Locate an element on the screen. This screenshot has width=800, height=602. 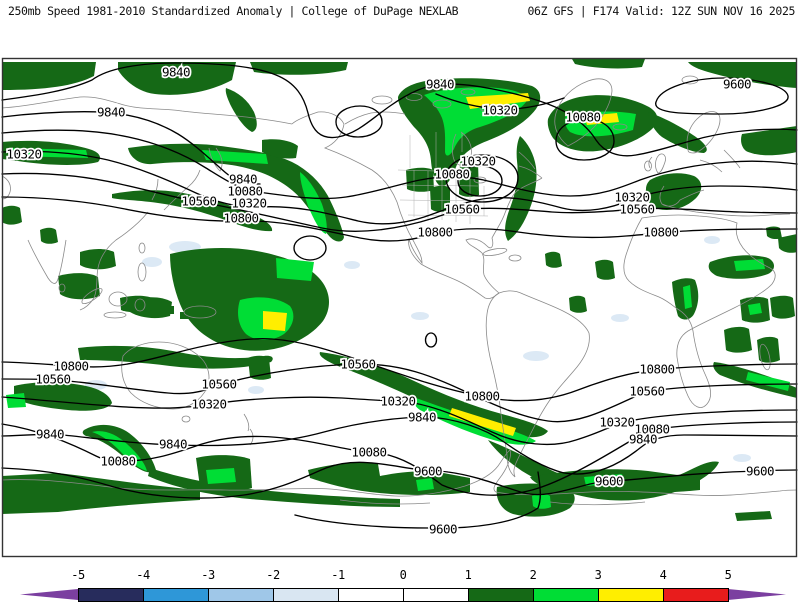
colorbar-tick-label: -3 is located at coordinates (208, 575).